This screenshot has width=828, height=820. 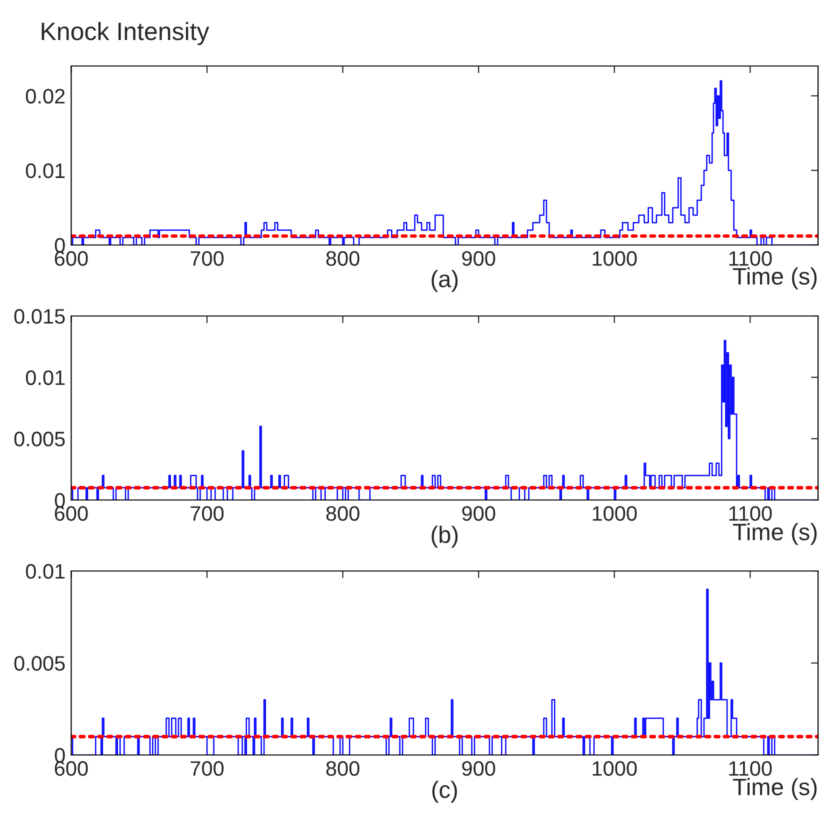 What do you see at coordinates (445, 281) in the screenshot?
I see `text: (a)` at bounding box center [445, 281].